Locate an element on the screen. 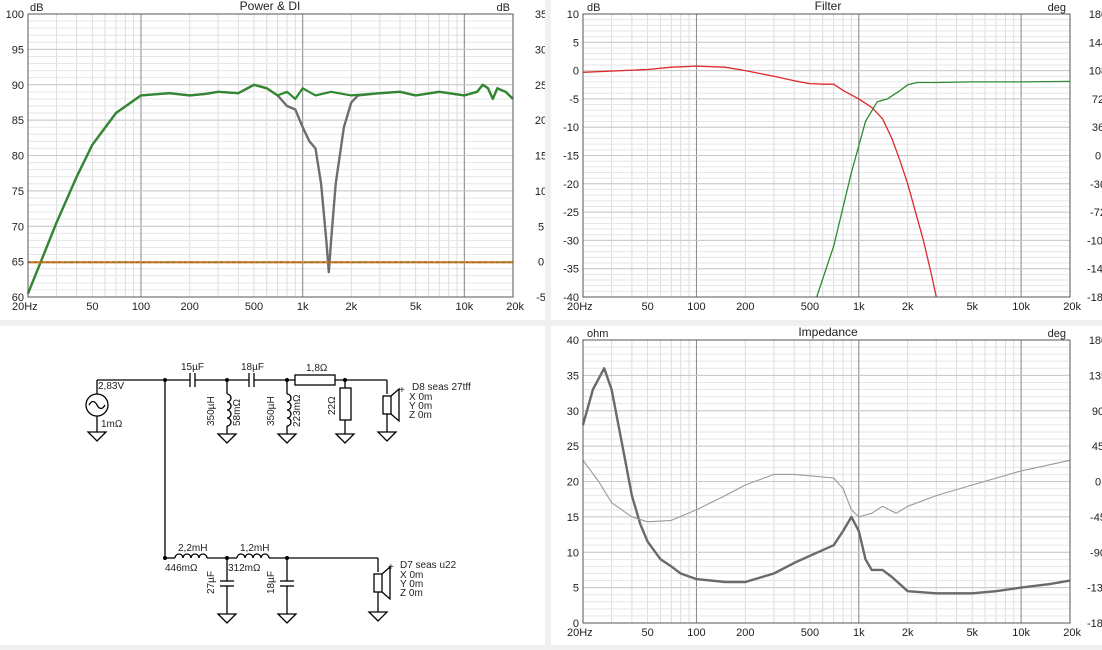 Image resolution: width=1102 pixels, height=650 pixels. y-tick-label-left: -40 is located at coordinates (571, 298).